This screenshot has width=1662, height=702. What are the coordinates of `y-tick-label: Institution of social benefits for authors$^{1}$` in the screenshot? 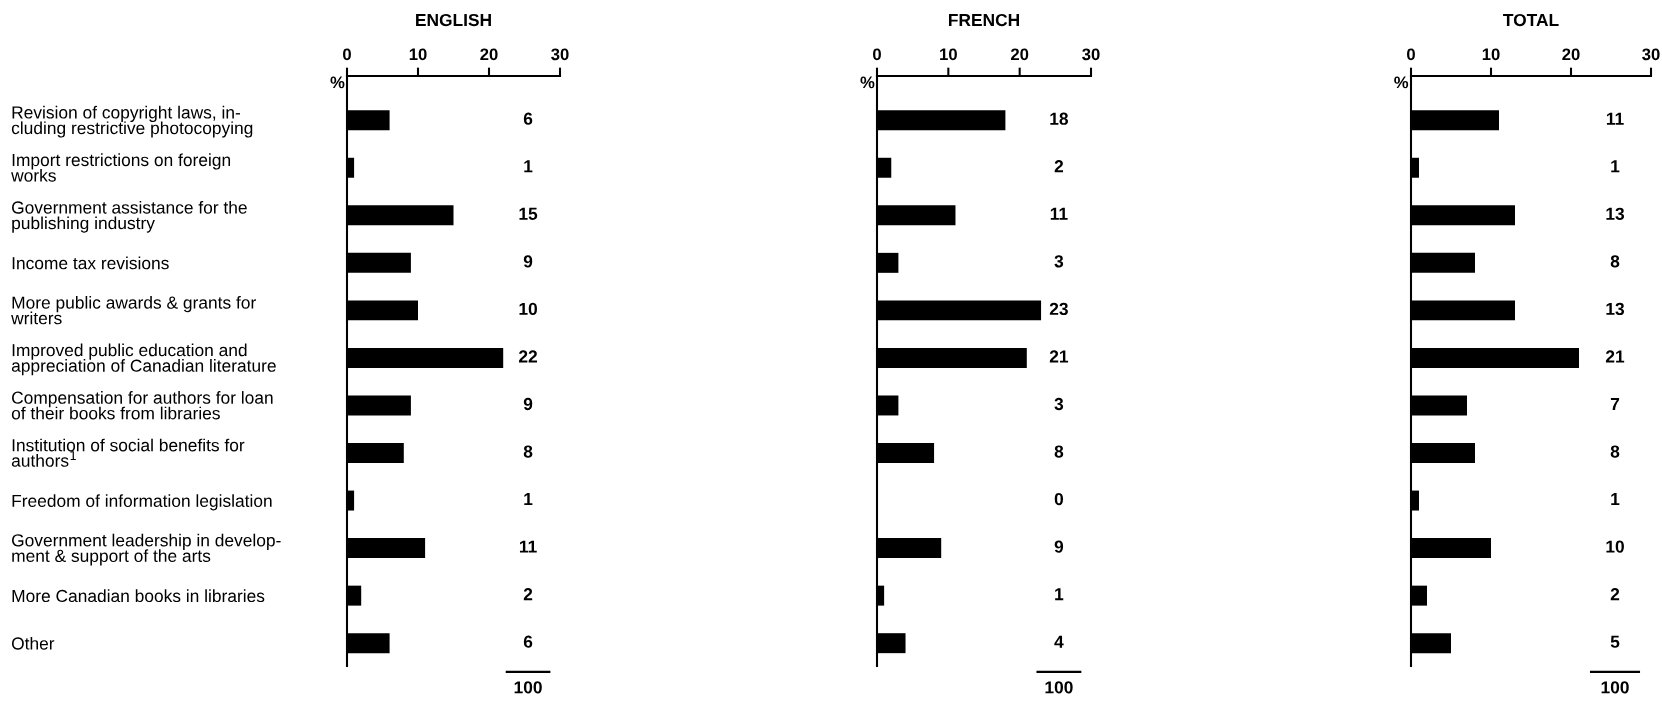 It's located at (128, 452).